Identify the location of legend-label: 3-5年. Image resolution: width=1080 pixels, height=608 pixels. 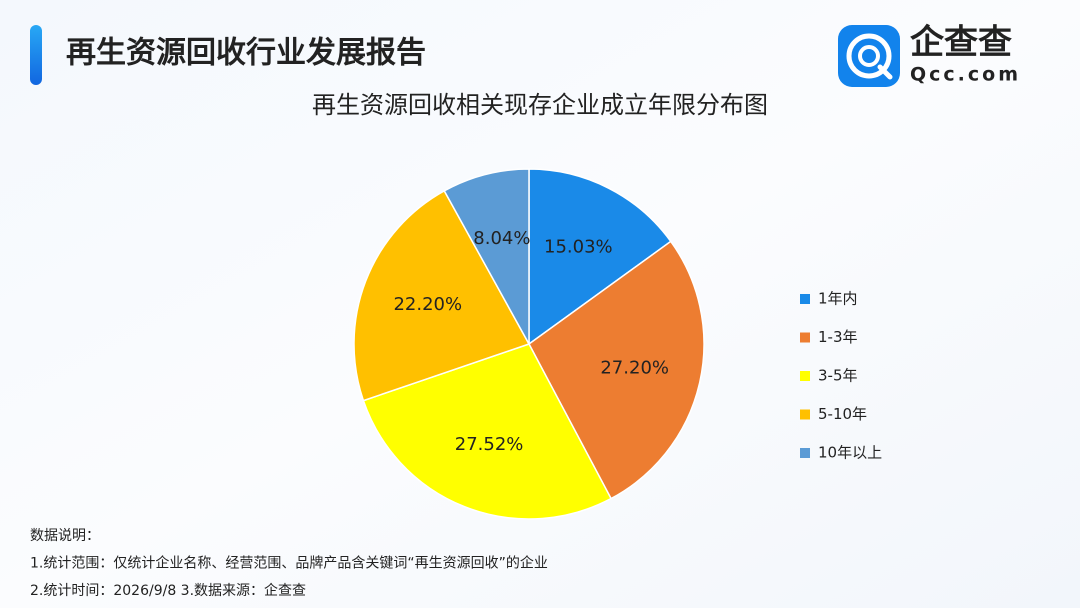
(838, 376).